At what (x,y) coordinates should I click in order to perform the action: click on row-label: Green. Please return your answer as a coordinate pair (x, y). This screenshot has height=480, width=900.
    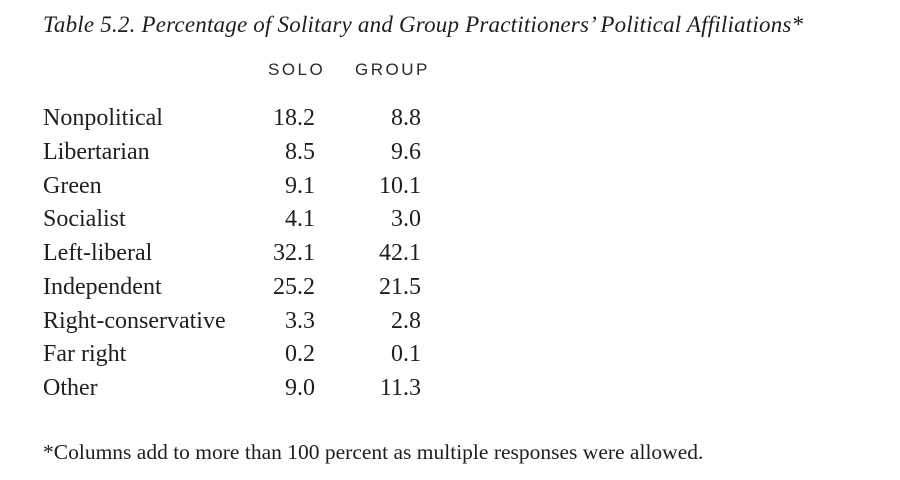
    Looking at the image, I should click on (72, 185).